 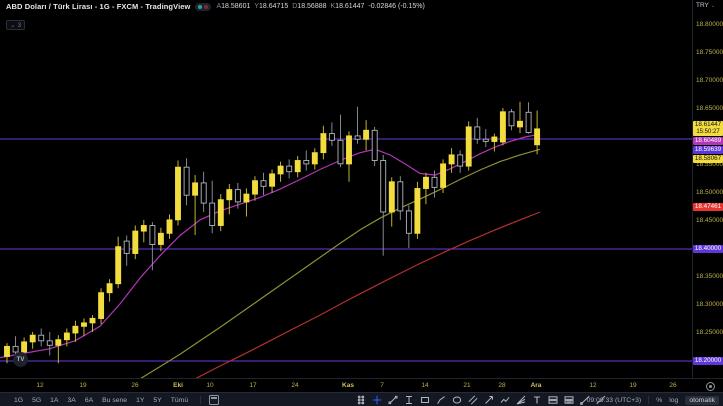 I want to click on time-axis-label: 7, so click(x=382, y=385).